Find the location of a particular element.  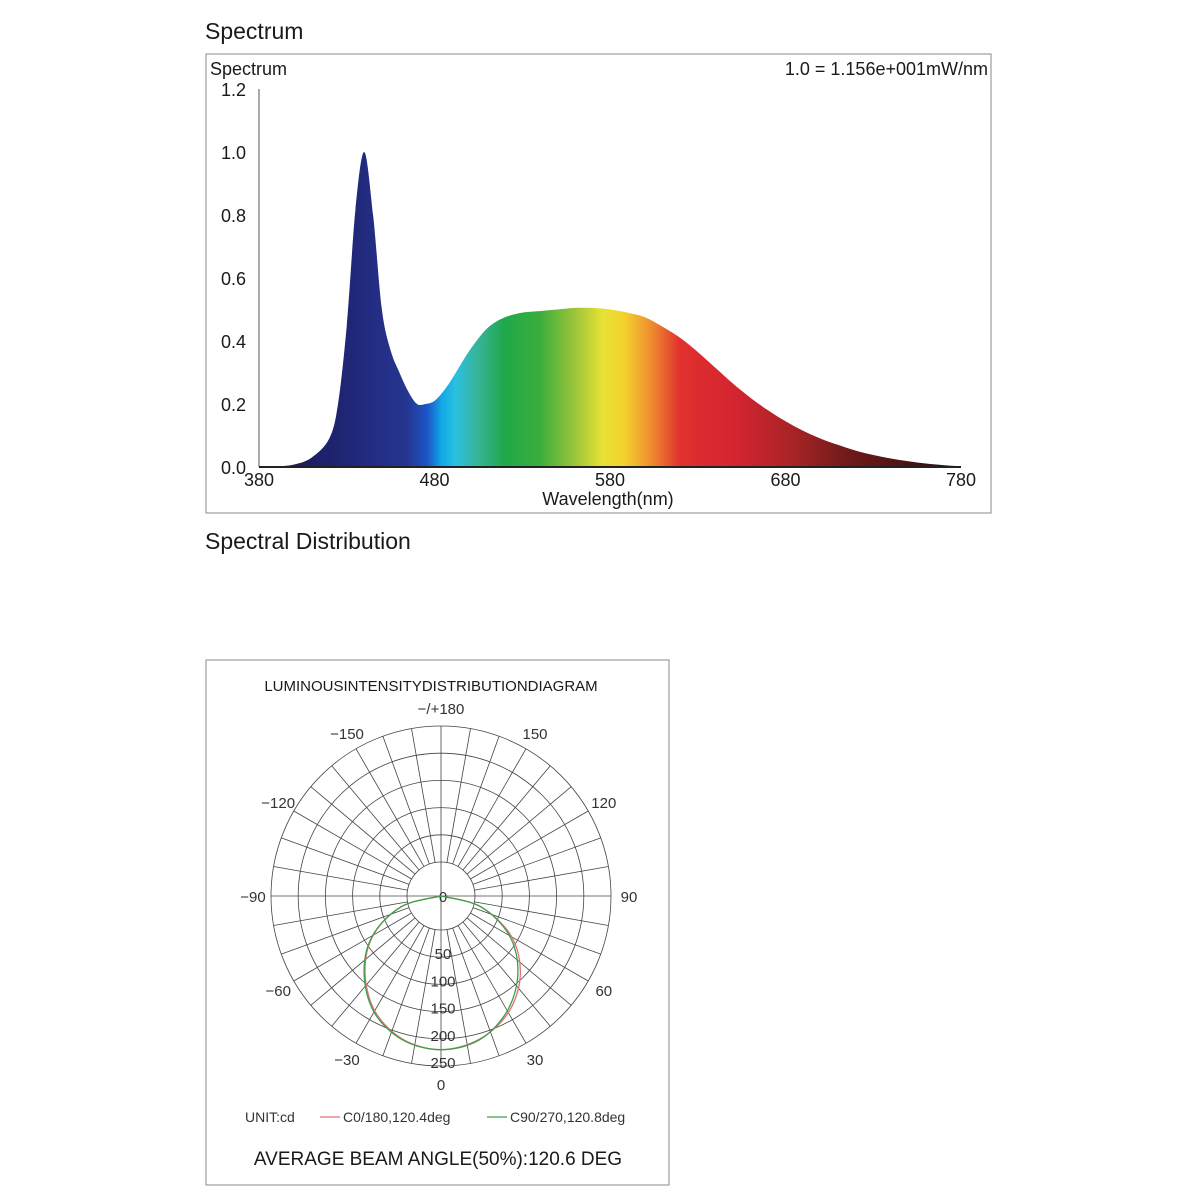

polar-angle-label: −60 is located at coordinates (277, 991).